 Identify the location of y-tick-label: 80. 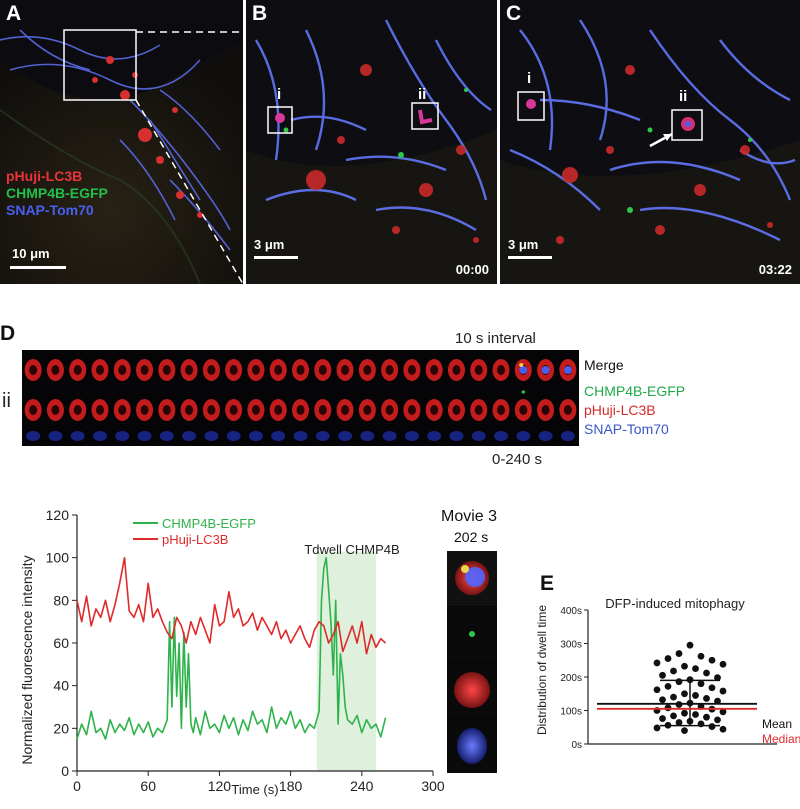
(61, 600).